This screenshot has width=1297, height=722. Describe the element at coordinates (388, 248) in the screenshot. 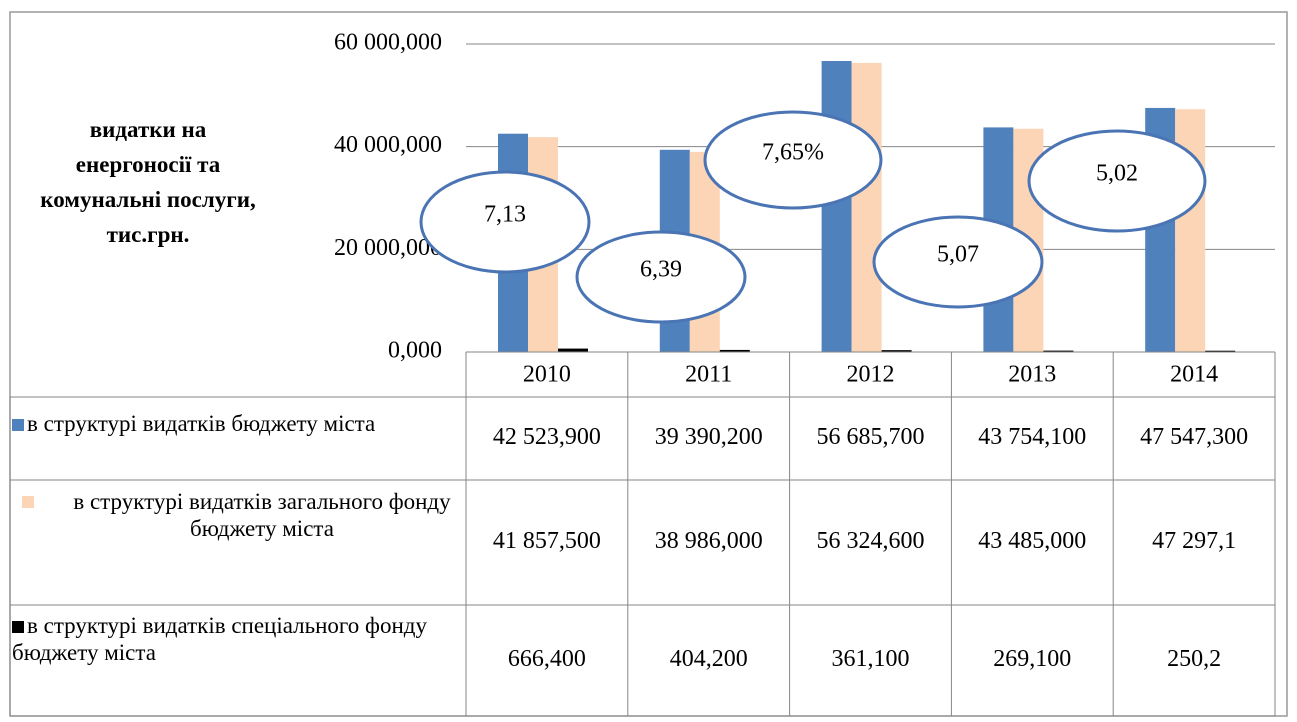

I see `y-tick-label: 20 000,000` at that location.